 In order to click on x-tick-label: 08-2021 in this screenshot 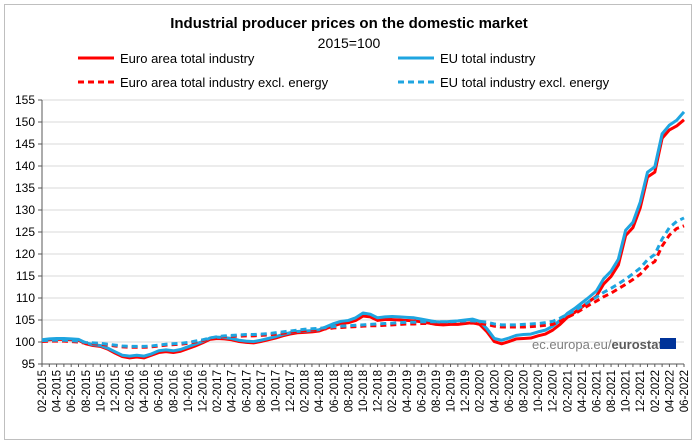, I will do `click(612, 391)`.